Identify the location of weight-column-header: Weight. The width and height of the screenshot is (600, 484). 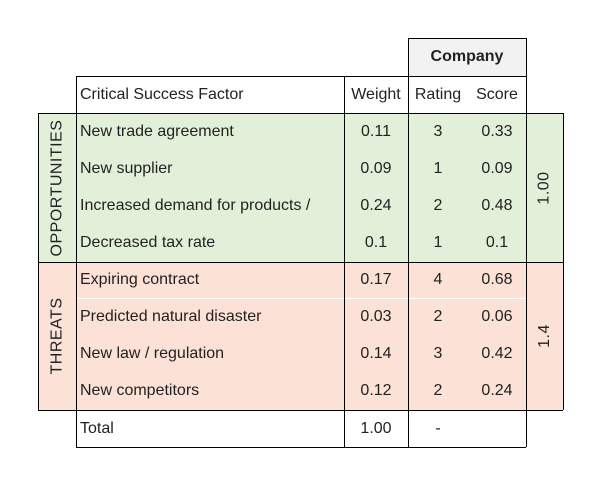
(376, 94).